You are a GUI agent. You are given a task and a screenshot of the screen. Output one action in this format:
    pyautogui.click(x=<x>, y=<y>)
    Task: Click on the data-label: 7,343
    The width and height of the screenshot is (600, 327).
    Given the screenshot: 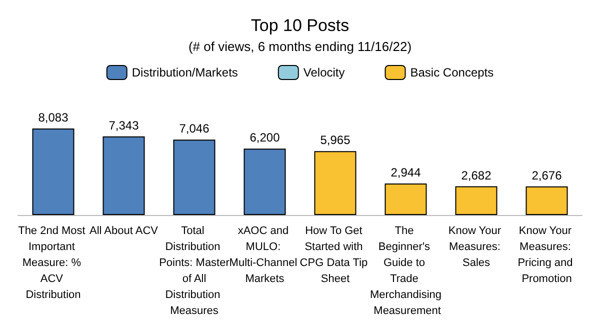 What is the action you would take?
    pyautogui.click(x=124, y=125)
    